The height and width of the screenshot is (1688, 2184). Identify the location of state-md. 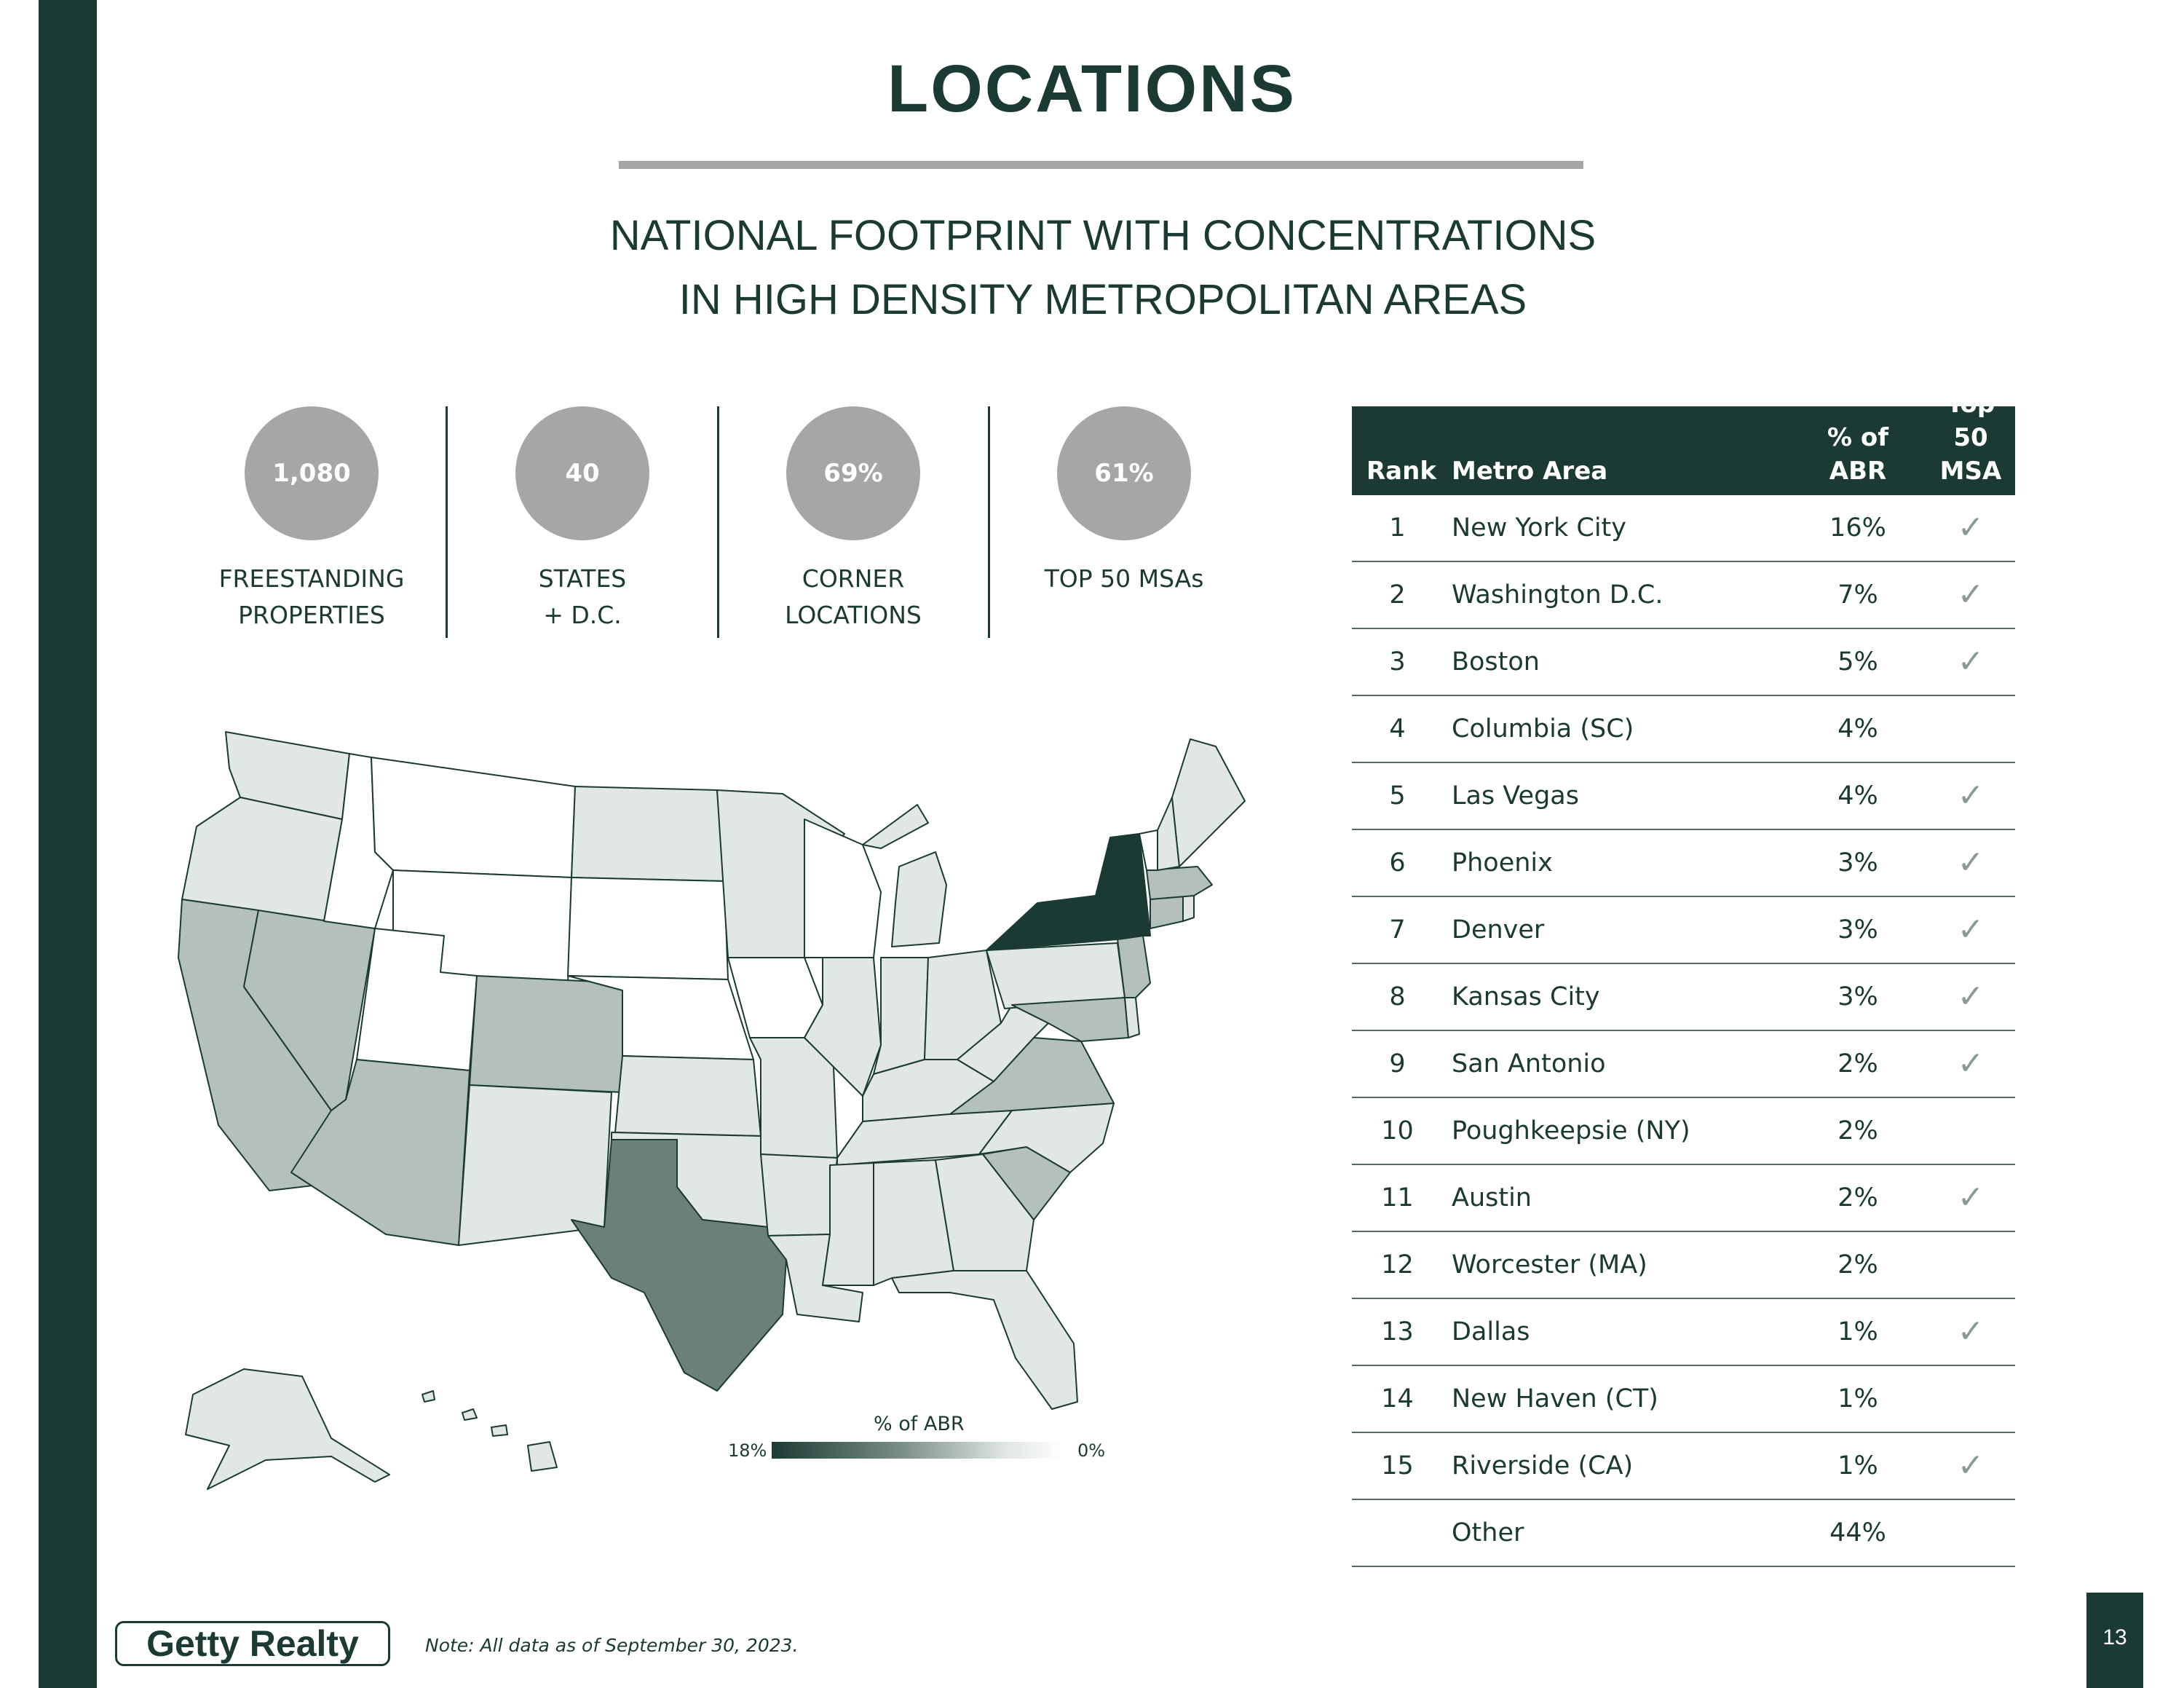
(1070, 1019).